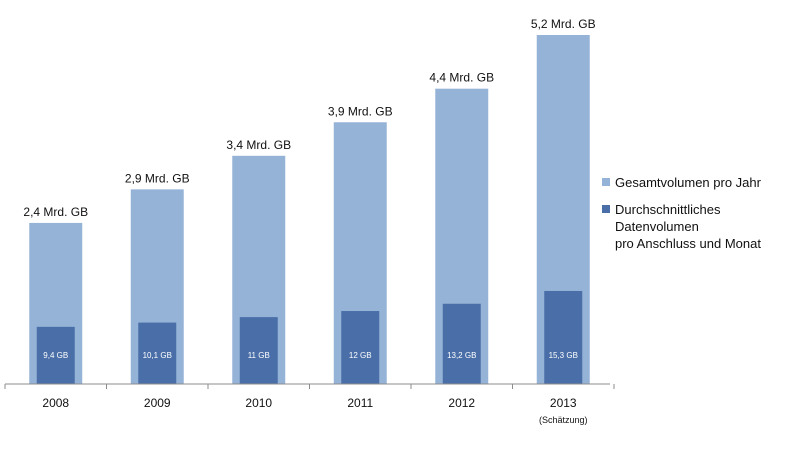 This screenshot has height=457, width=800. What do you see at coordinates (309, 386) in the screenshot?
I see `x-axis-ticks` at bounding box center [309, 386].